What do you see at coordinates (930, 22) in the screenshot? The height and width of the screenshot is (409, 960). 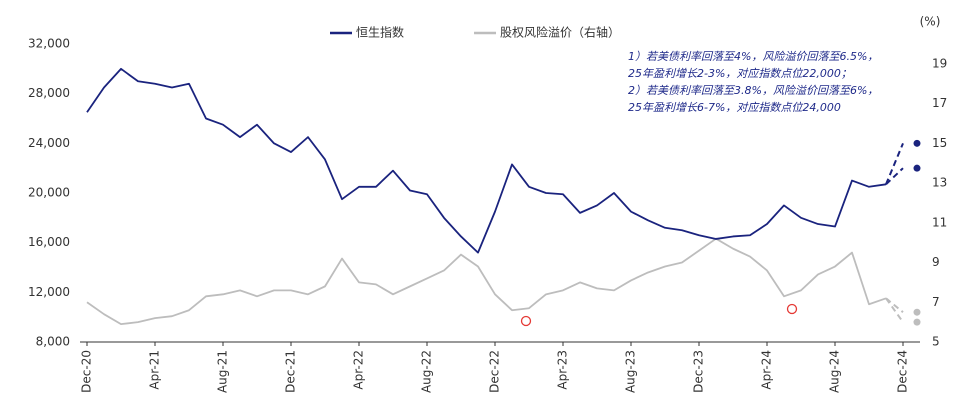 I see `y2-unit: (%)` at bounding box center [930, 22].